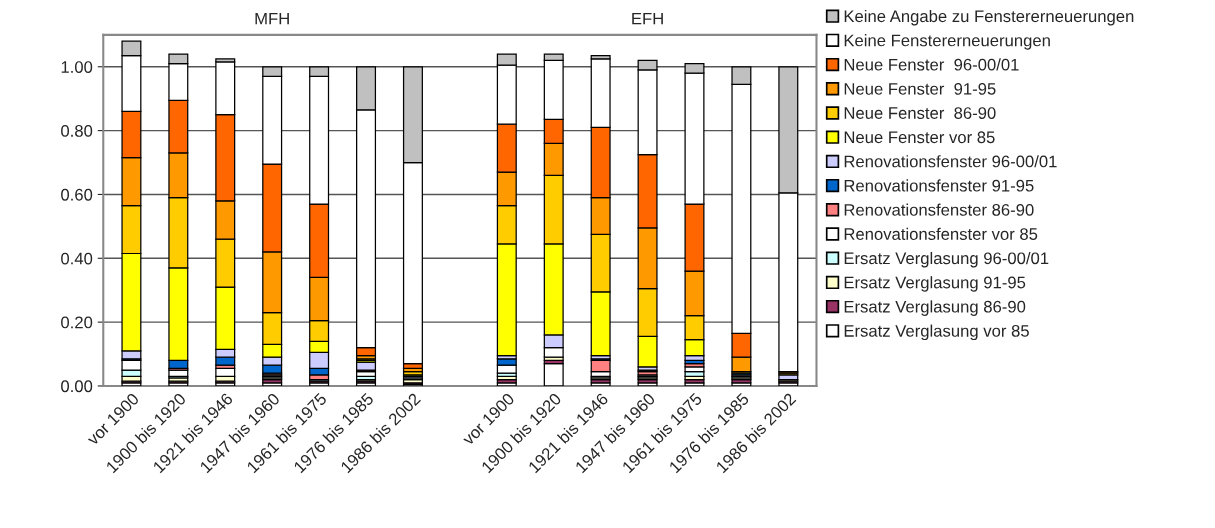 Image resolution: width=1215 pixels, height=528 pixels. Describe the element at coordinates (77, 322) in the screenshot. I see `y-tick-label: 0.20` at that location.